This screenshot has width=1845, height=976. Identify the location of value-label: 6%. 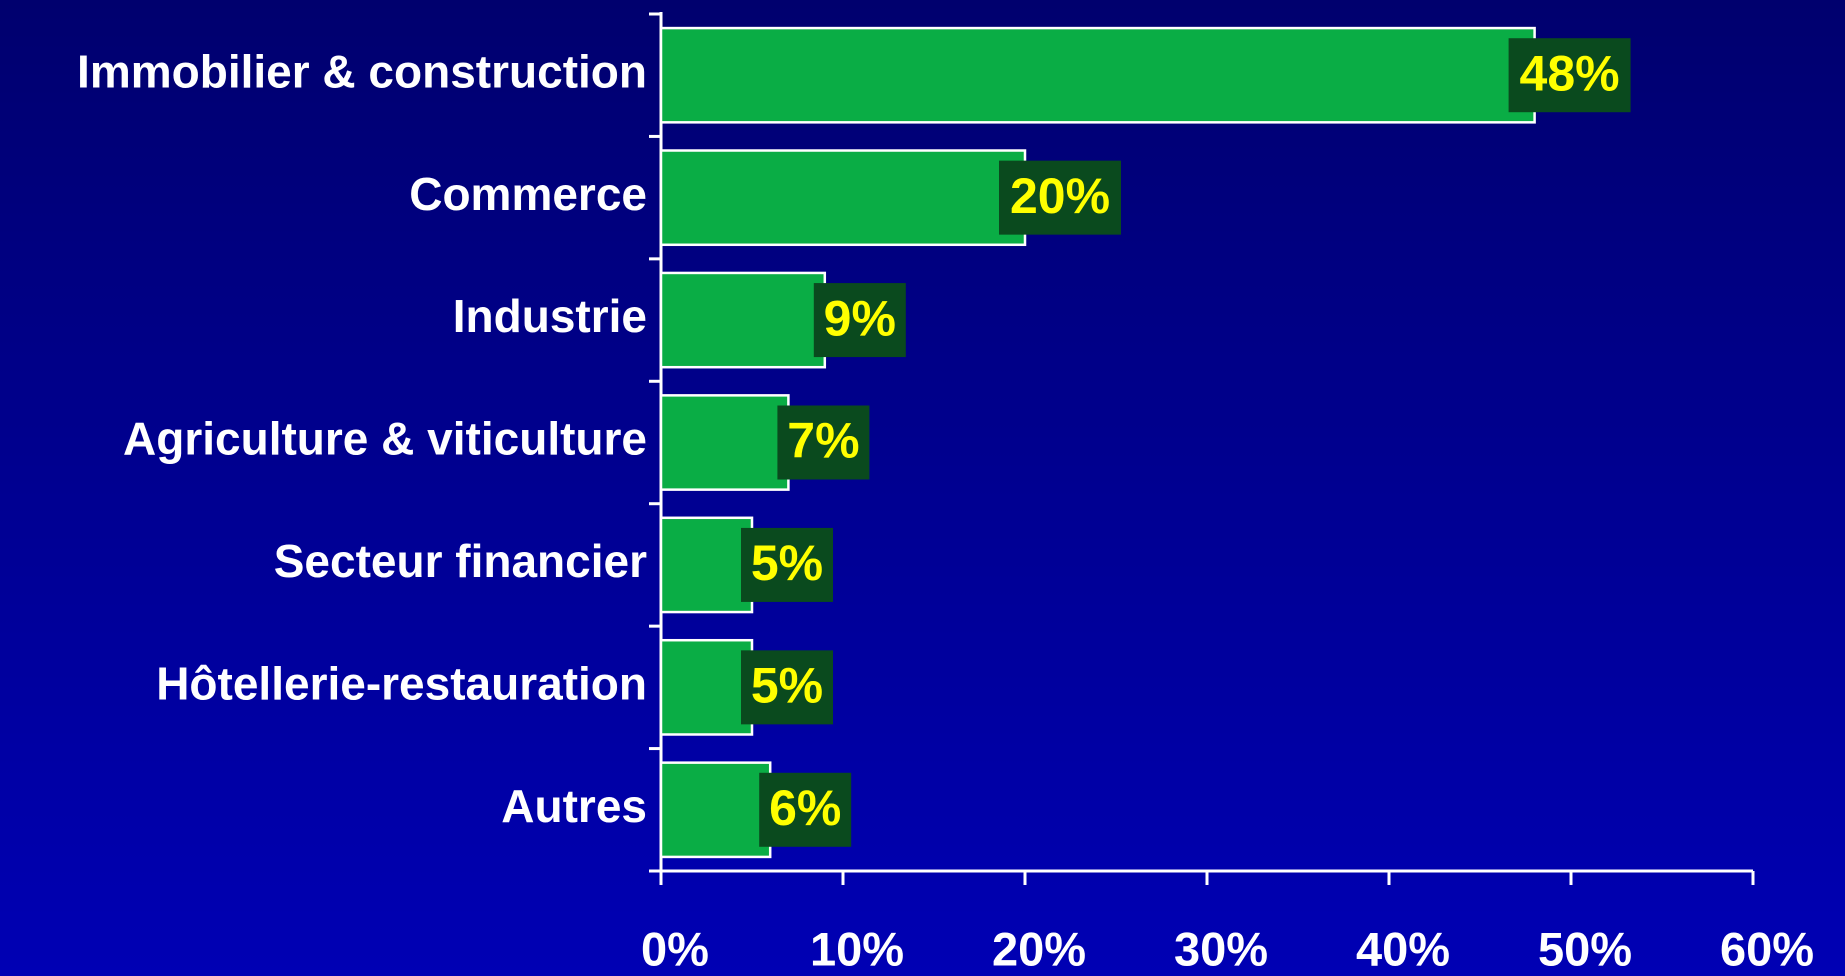
(805, 808).